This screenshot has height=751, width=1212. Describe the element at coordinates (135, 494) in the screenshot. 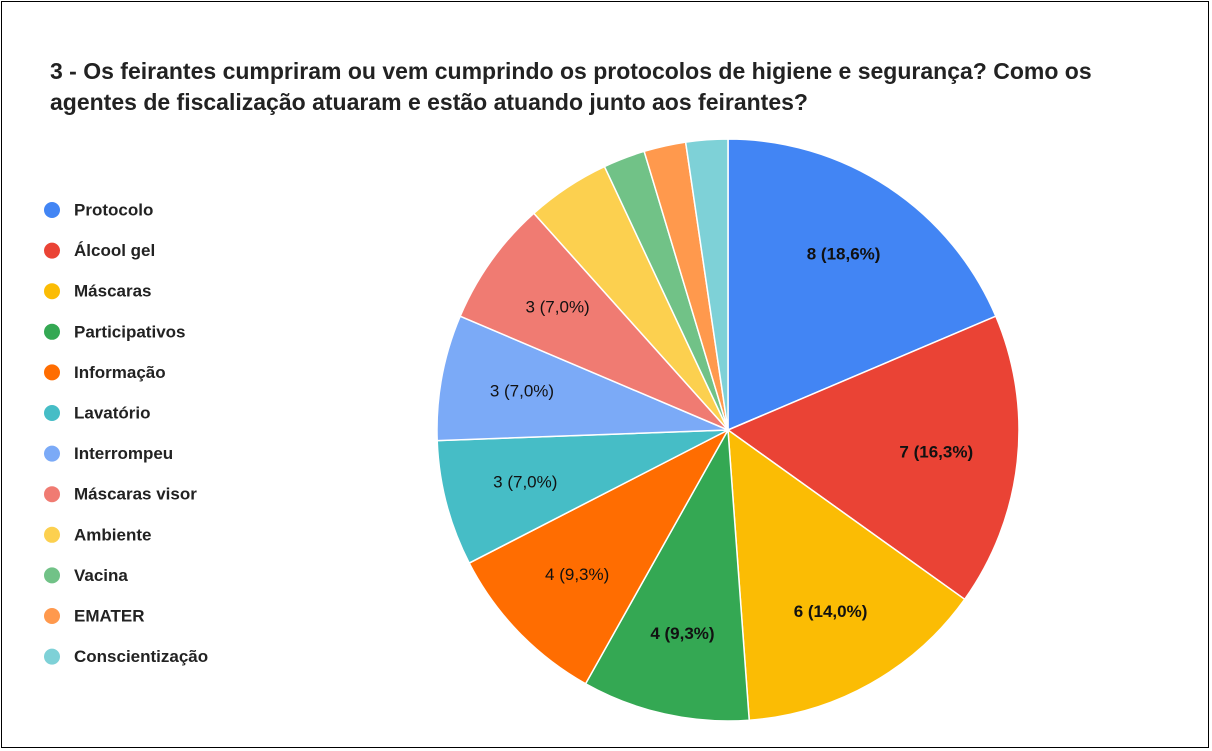

I see `legend-label: Máscaras visor` at that location.